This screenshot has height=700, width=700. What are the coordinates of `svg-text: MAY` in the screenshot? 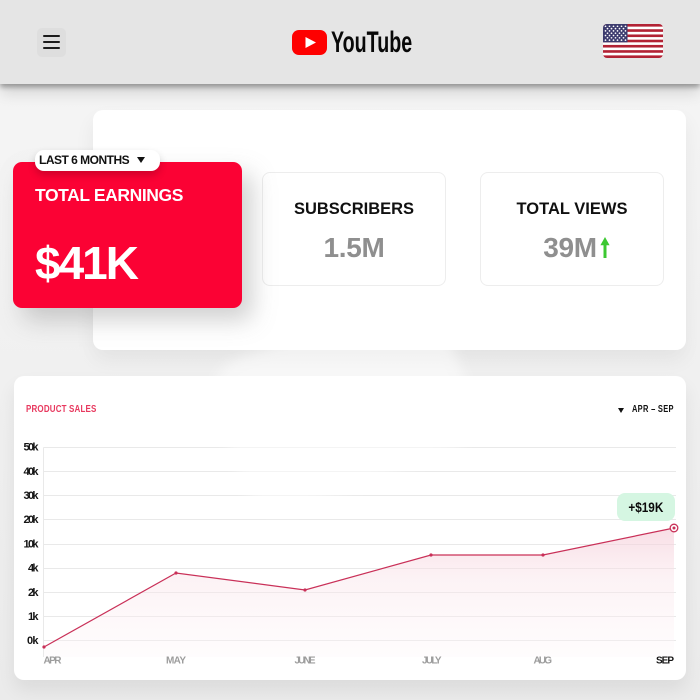 It's located at (176, 661).